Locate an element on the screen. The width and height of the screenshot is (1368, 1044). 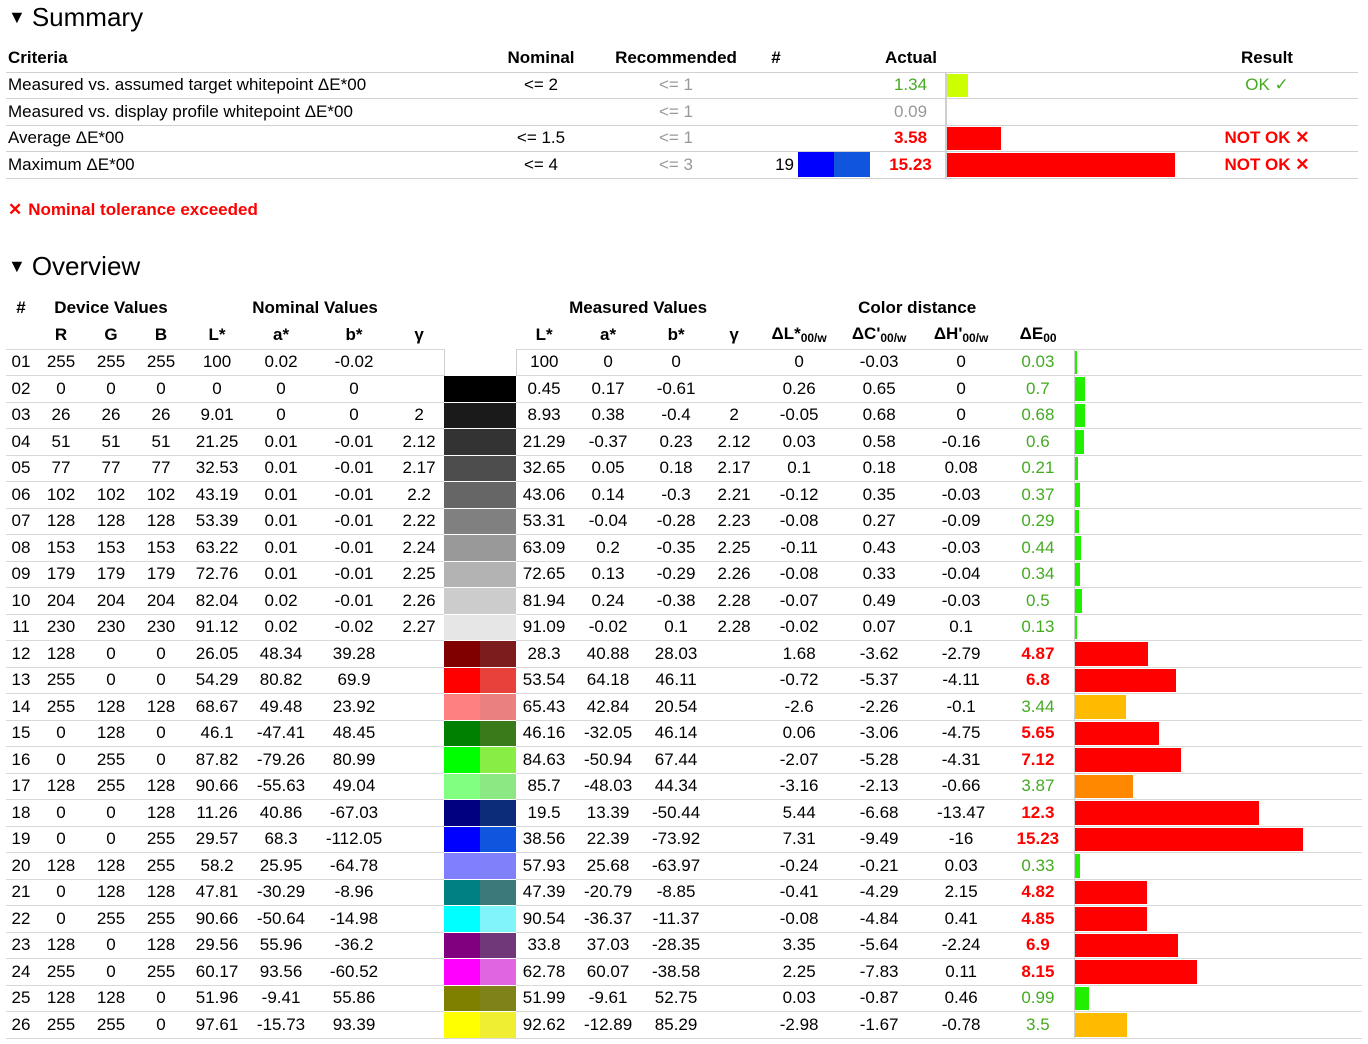
delta-h: 0 is located at coordinates (961, 362).